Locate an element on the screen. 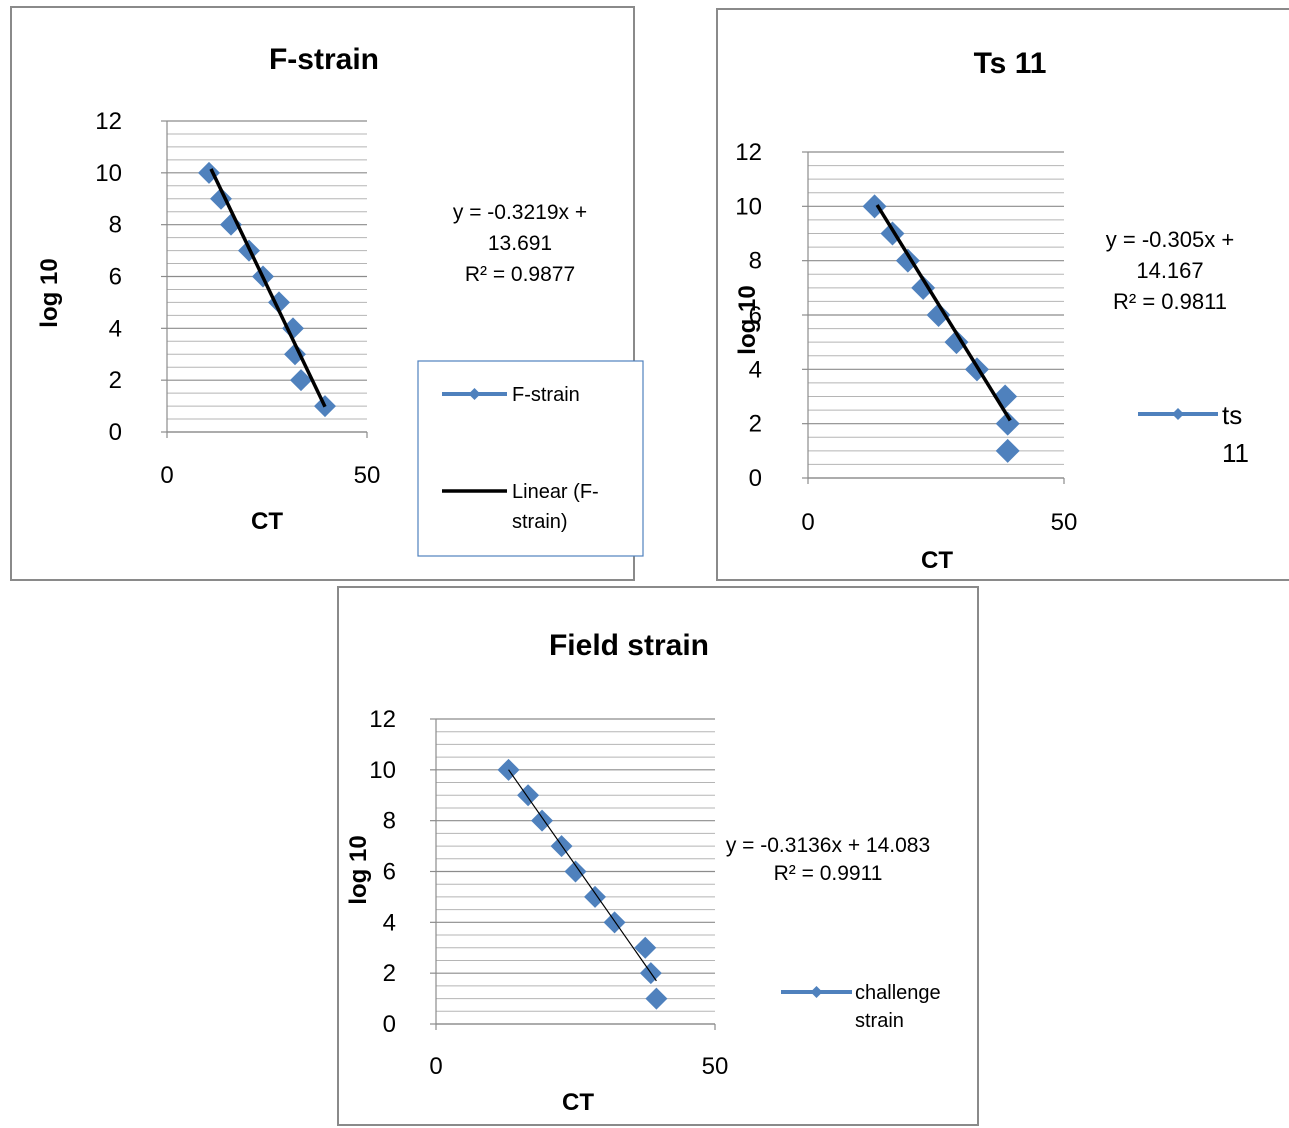  trendline-equation: y = -0.3136x + 14.083 is located at coordinates (828, 845).